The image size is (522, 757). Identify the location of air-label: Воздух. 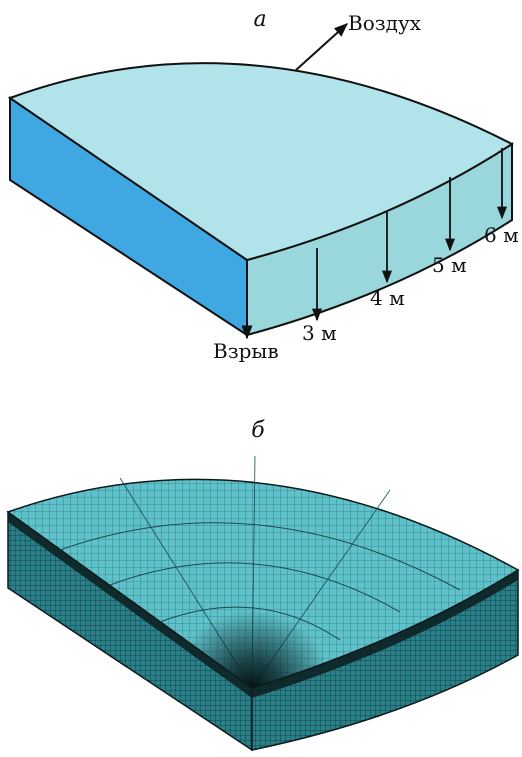
(385, 23).